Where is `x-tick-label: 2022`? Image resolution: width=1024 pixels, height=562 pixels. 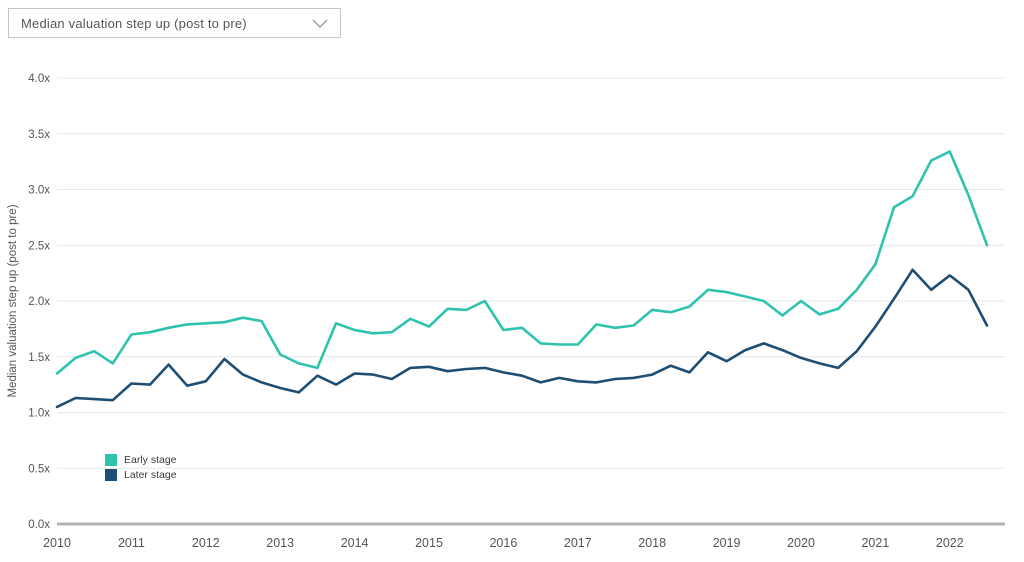 x-tick-label: 2022 is located at coordinates (950, 543).